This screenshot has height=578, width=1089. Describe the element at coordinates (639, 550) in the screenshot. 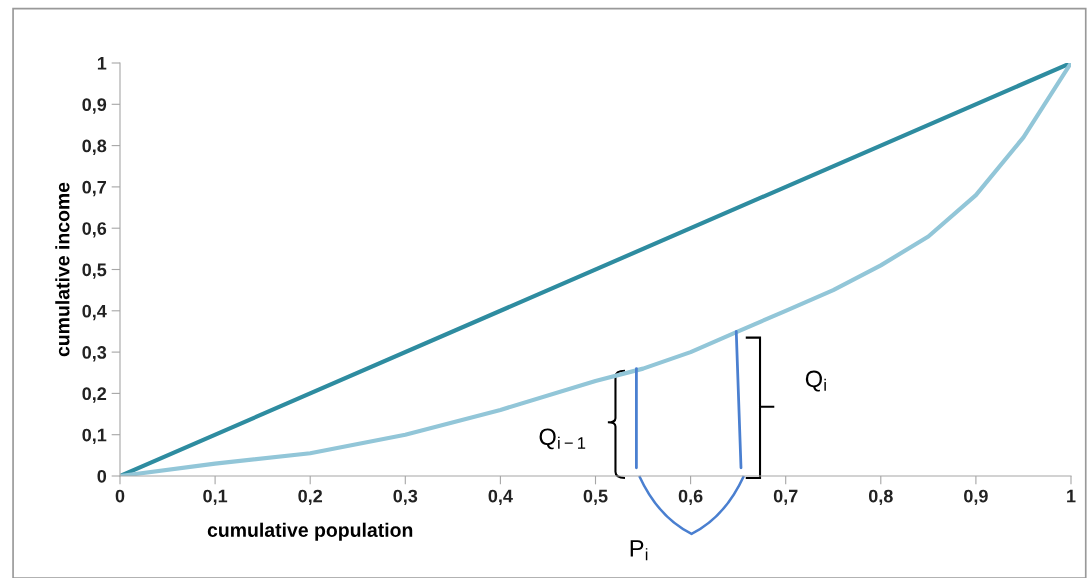

I see `text: P$_{i}$` at that location.